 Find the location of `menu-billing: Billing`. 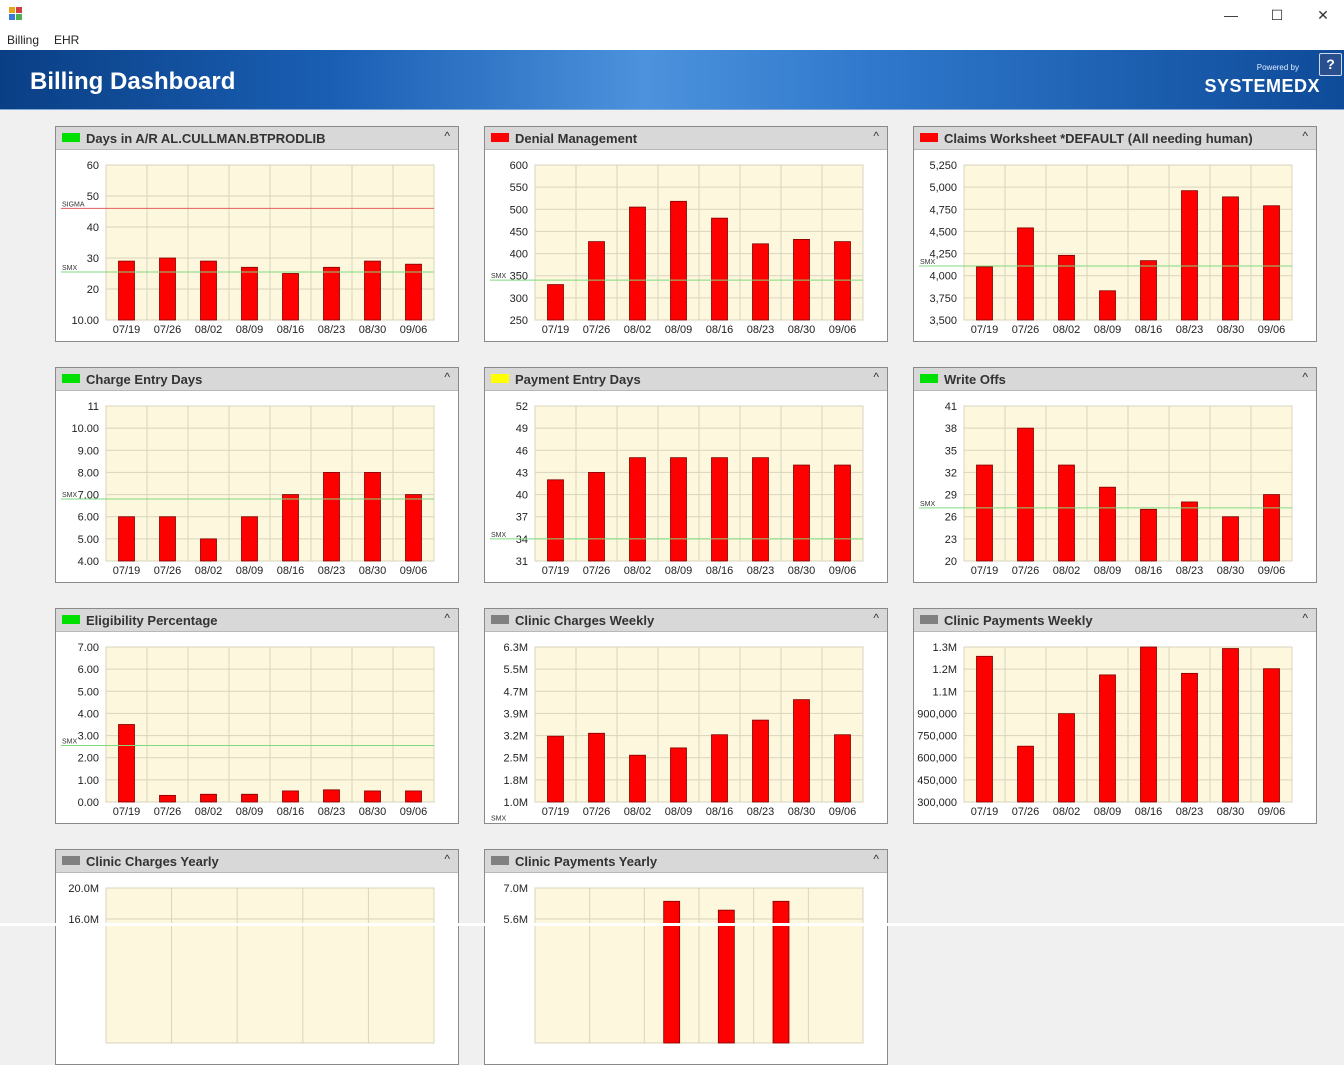

menu-billing: Billing is located at coordinates (23, 40).